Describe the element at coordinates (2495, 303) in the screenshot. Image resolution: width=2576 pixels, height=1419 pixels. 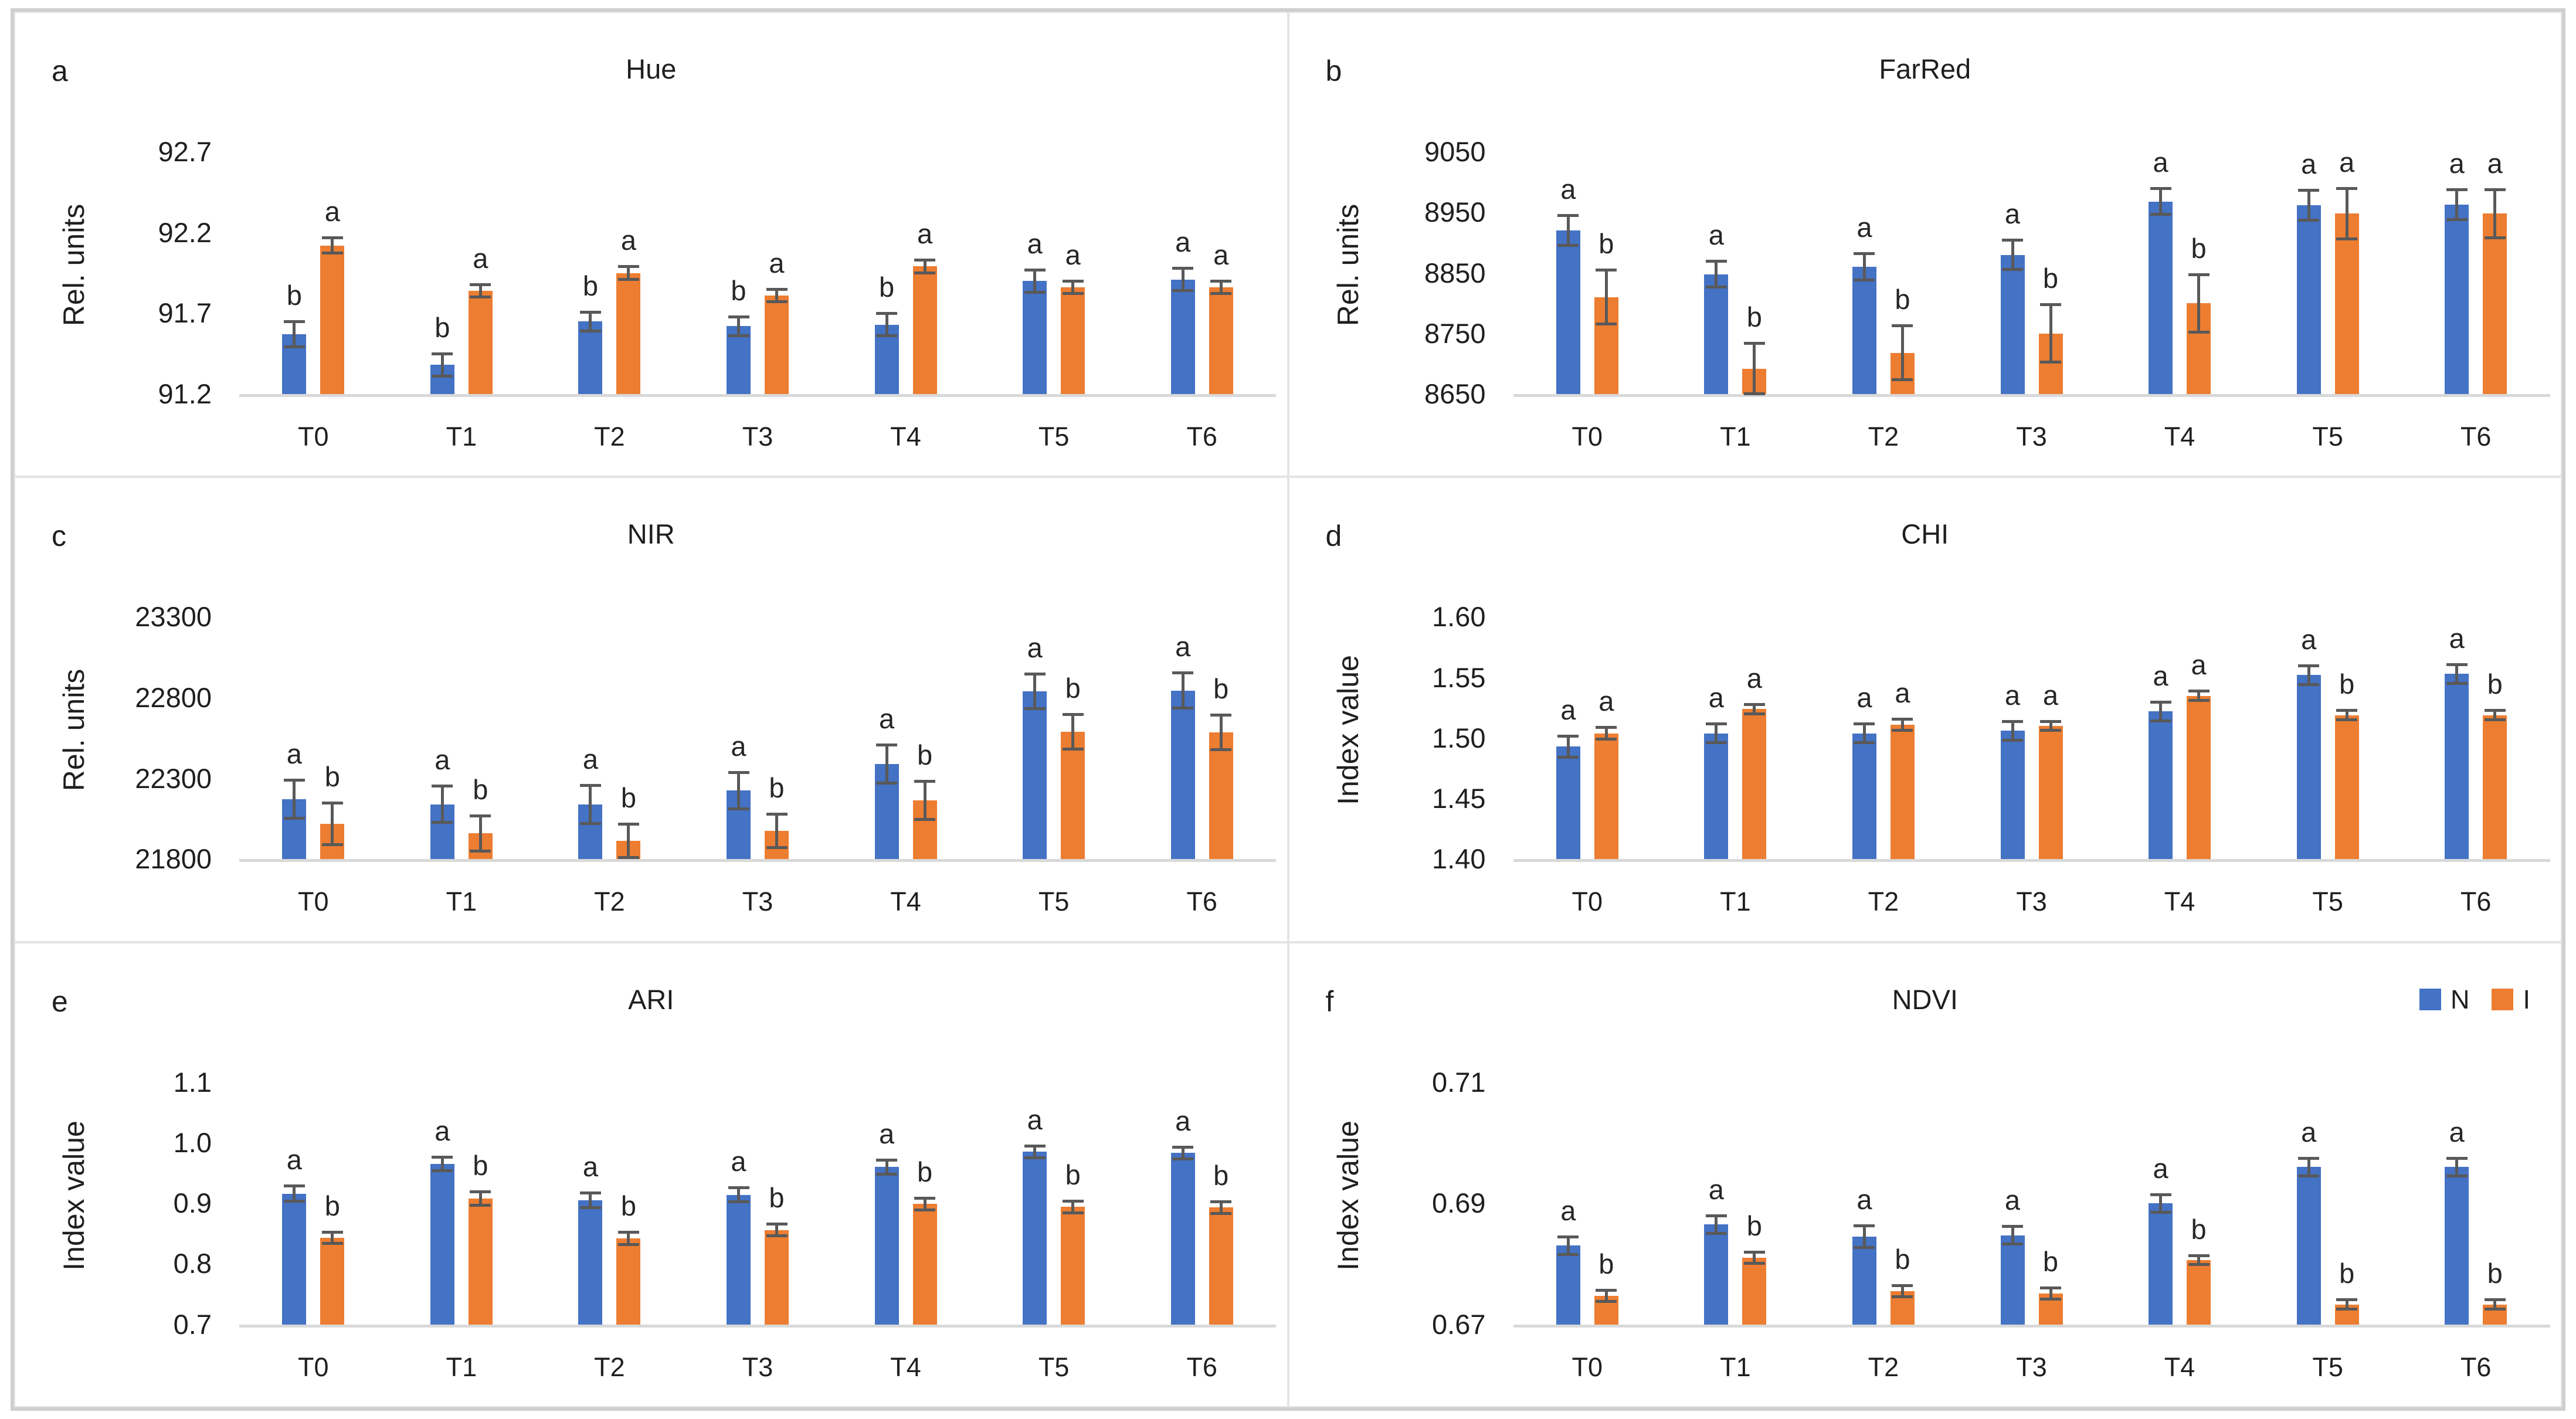
I see `bar-i-T6` at that location.